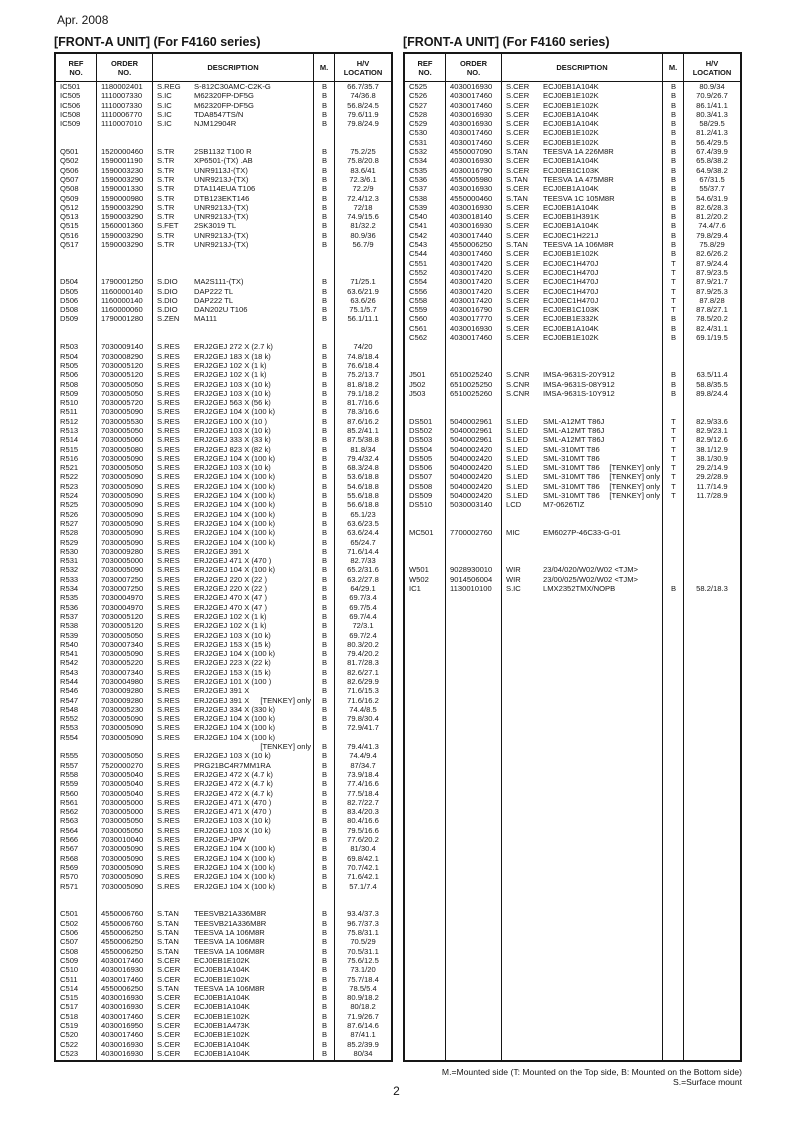 This screenshot has width=793, height=1122. Describe the element at coordinates (69, 207) in the screenshot. I see `ref-no-cell: Q512` at that location.